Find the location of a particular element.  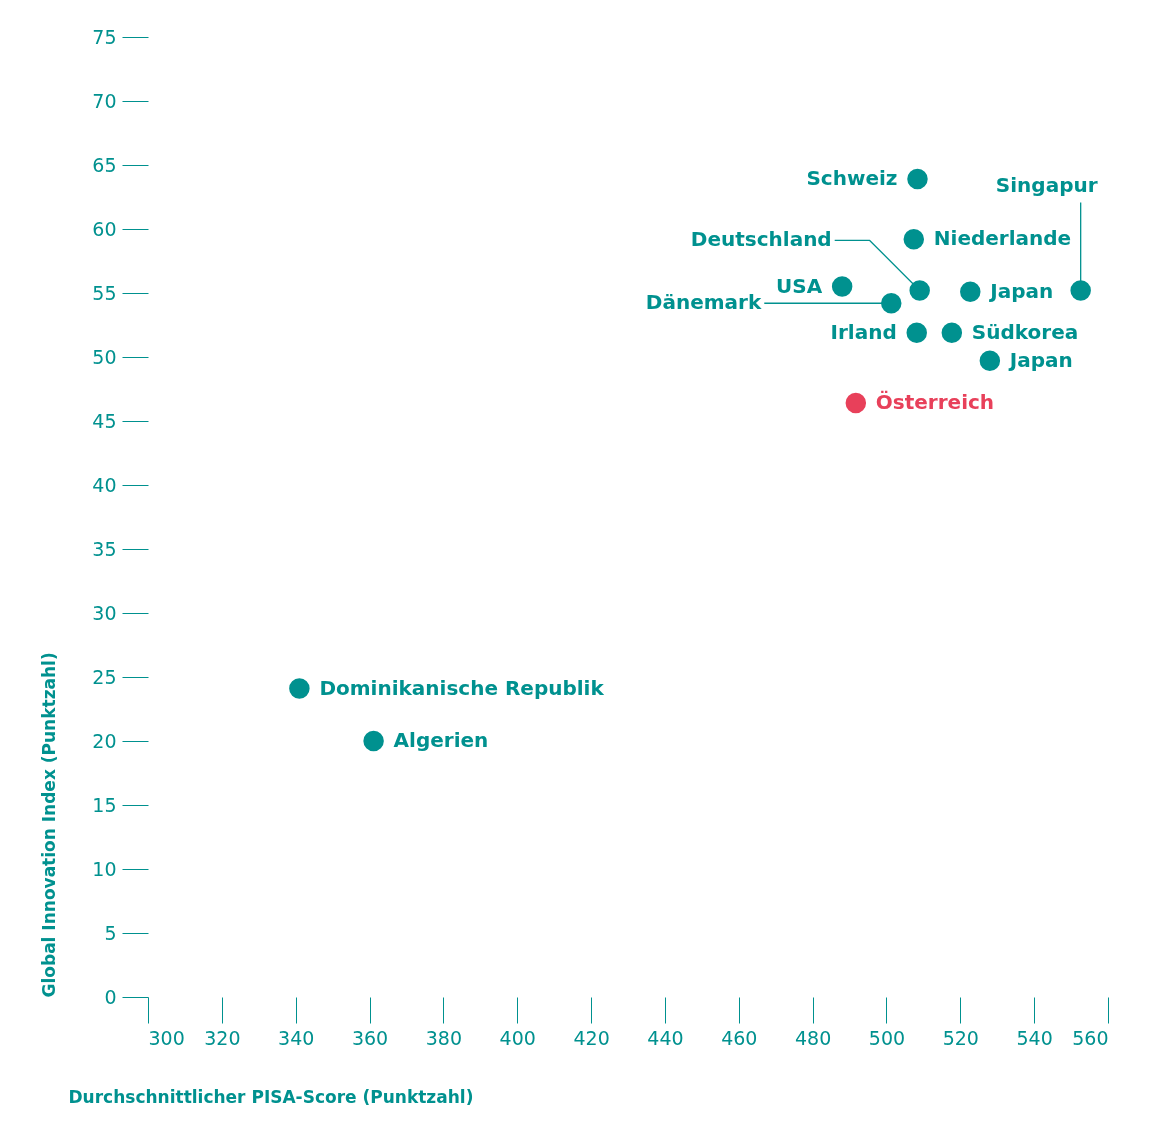

x-tick-label: 560 is located at coordinates (1090, 1037).